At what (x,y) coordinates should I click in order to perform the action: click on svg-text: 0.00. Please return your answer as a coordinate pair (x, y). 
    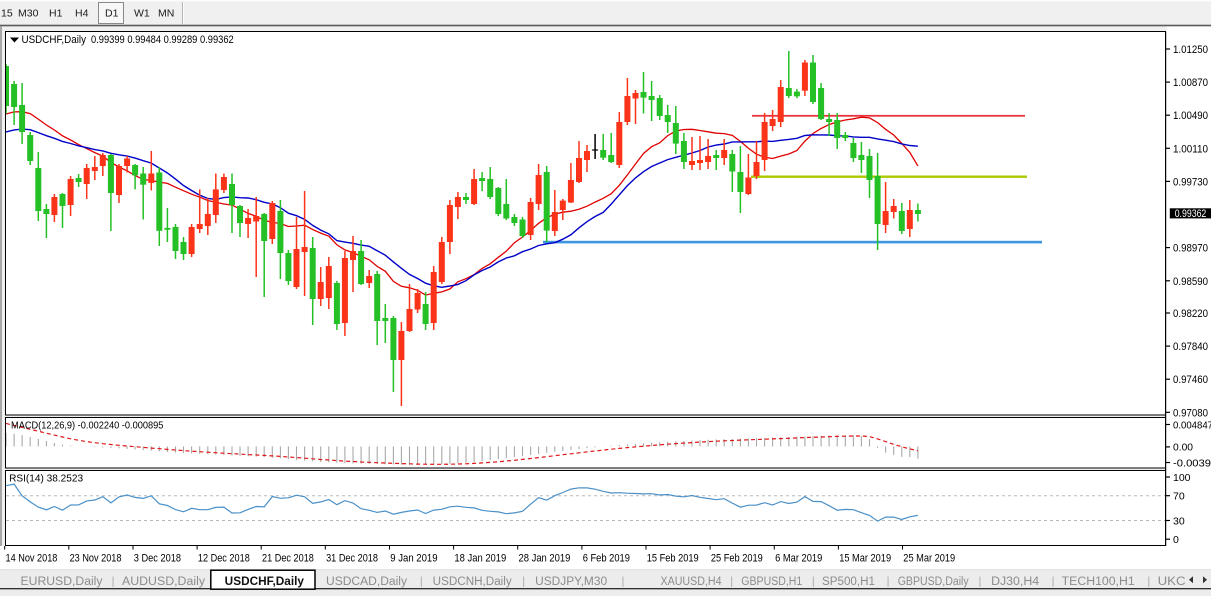
    Looking at the image, I should click on (1183, 448).